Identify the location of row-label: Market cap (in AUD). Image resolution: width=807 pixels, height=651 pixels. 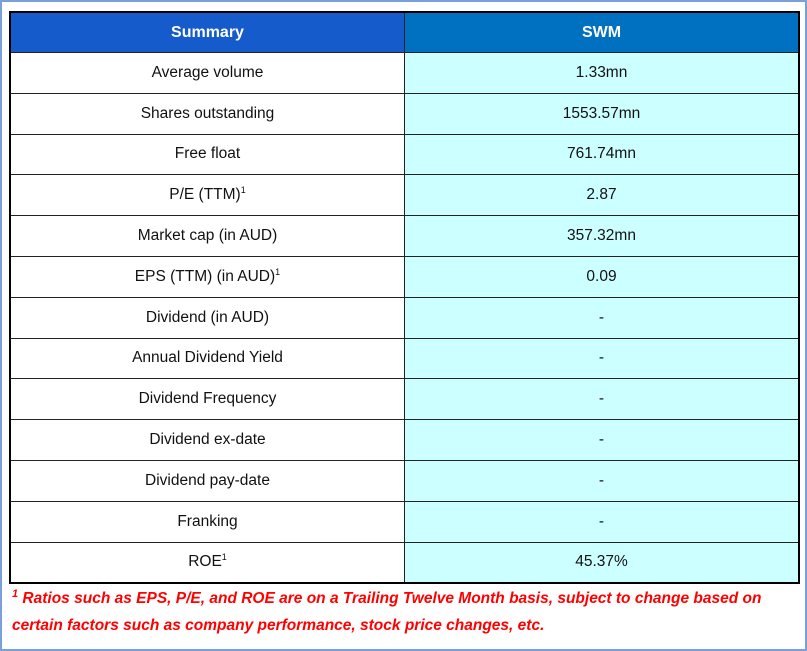
(207, 236).